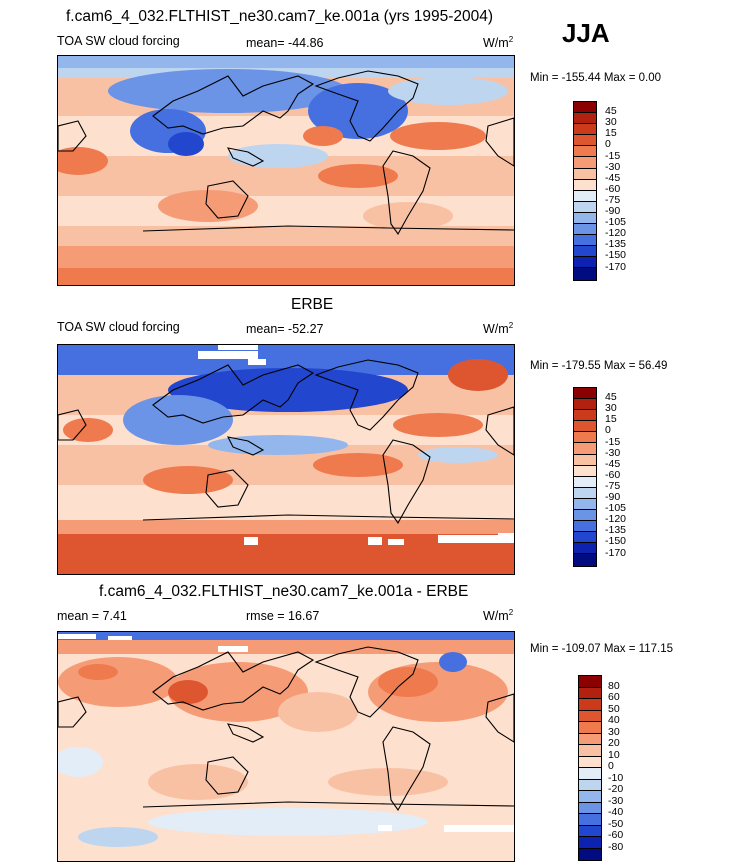 The image size is (732, 865). I want to click on colorbar-tick-label: 50, so click(614, 708).